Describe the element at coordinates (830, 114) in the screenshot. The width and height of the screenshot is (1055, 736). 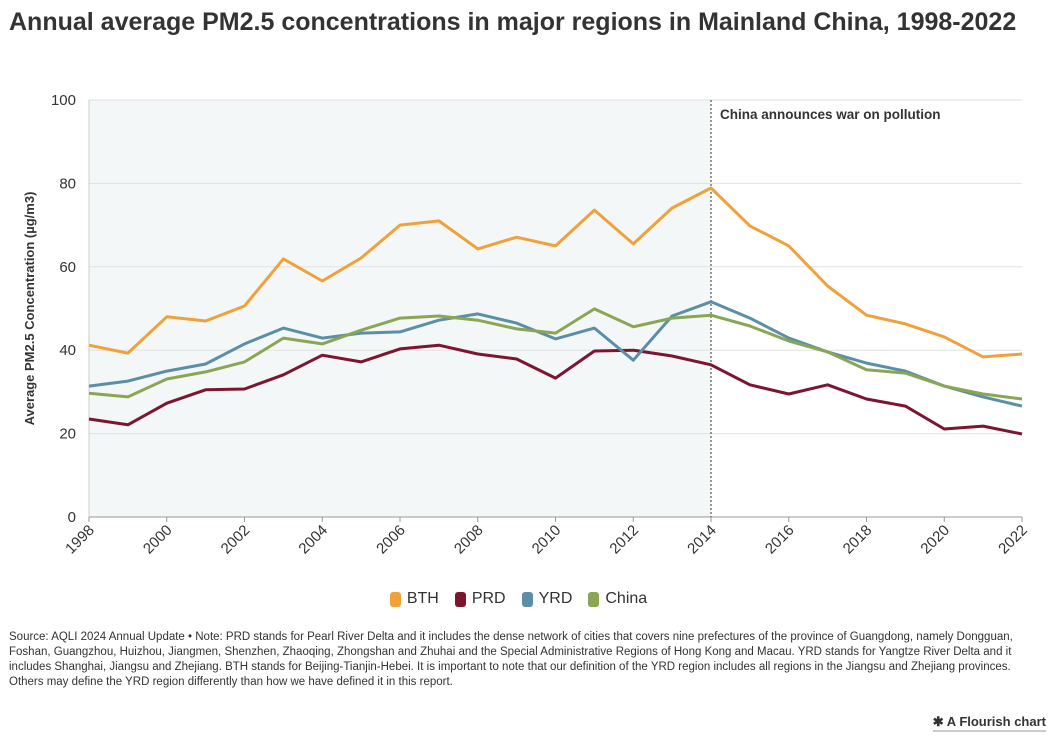
I see `annotation-label: China announces war on pollution` at that location.